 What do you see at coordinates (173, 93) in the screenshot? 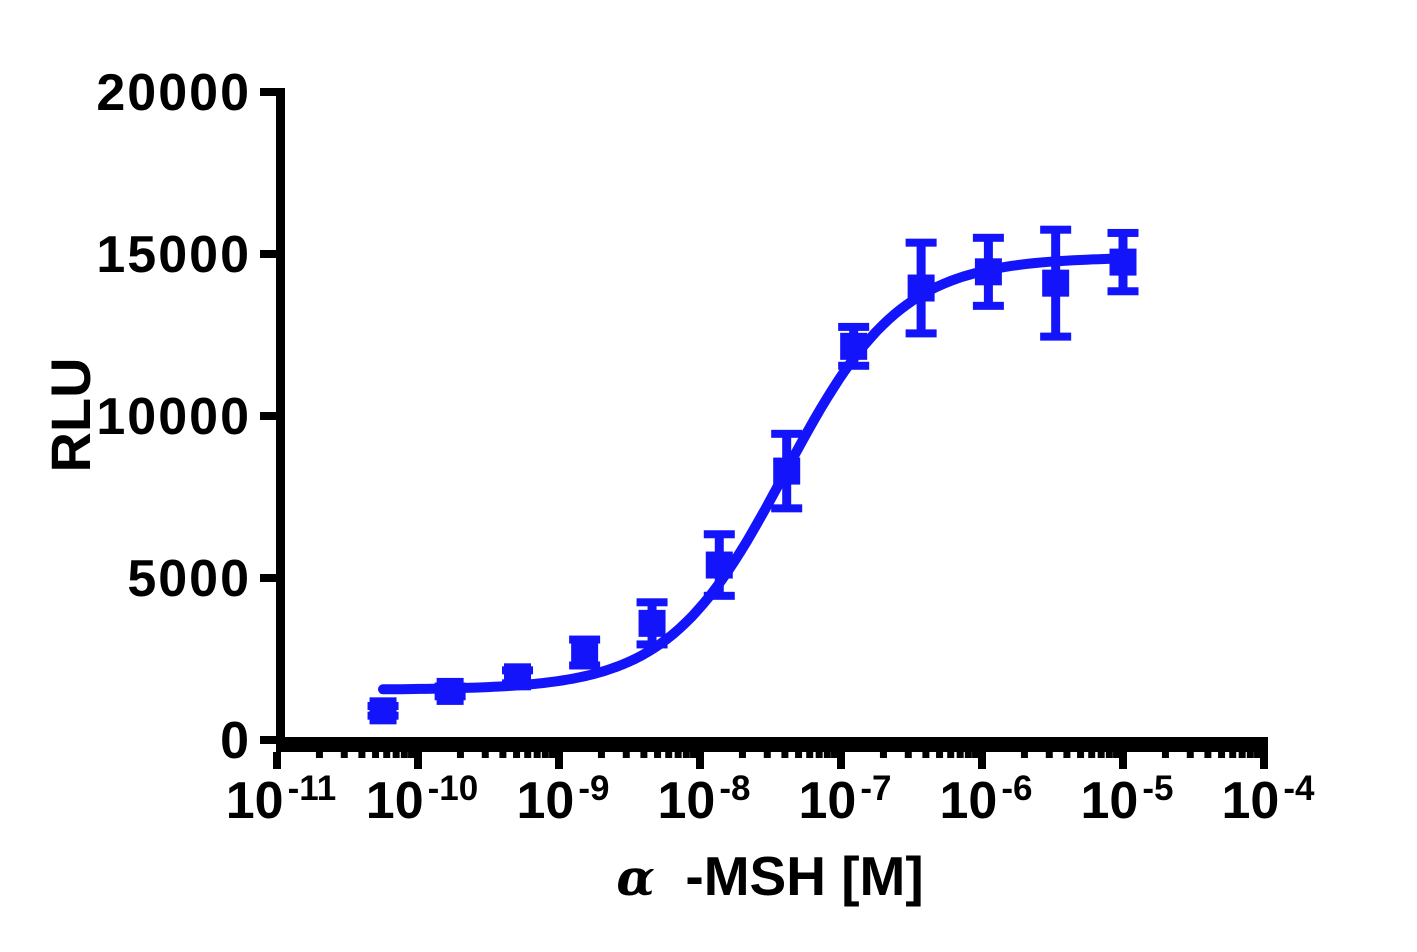
I see `y-tick-label: 20000` at bounding box center [173, 93].